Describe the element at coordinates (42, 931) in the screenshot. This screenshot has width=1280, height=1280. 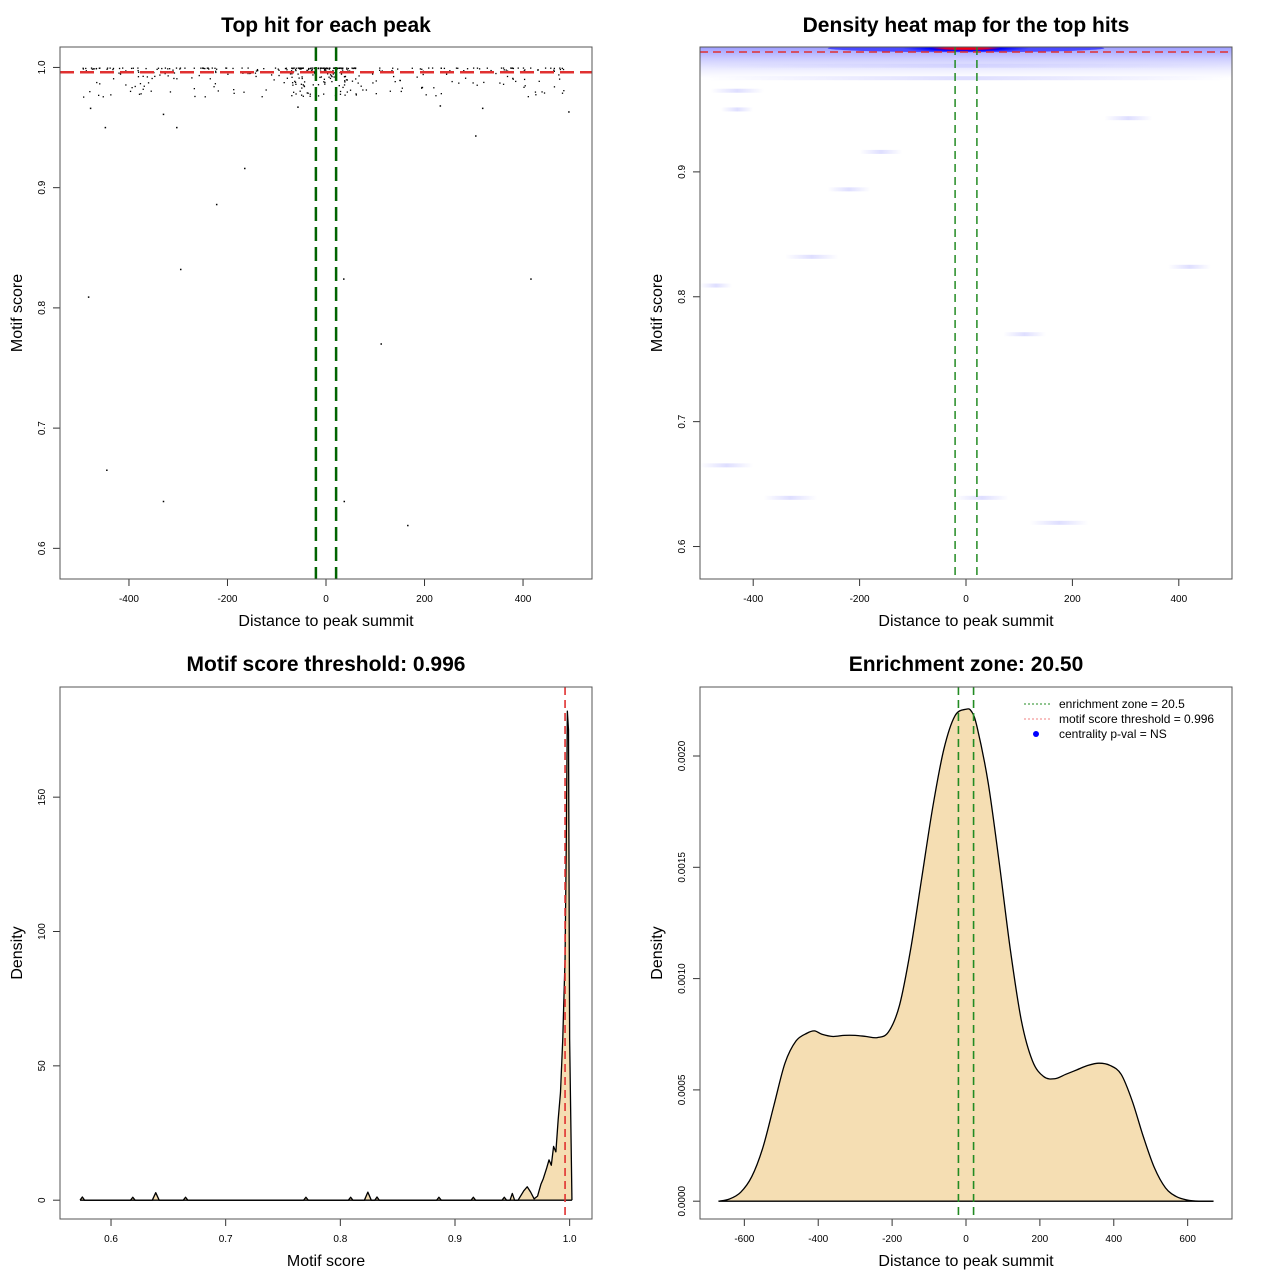
I see `y-tick-label: 100` at that location.